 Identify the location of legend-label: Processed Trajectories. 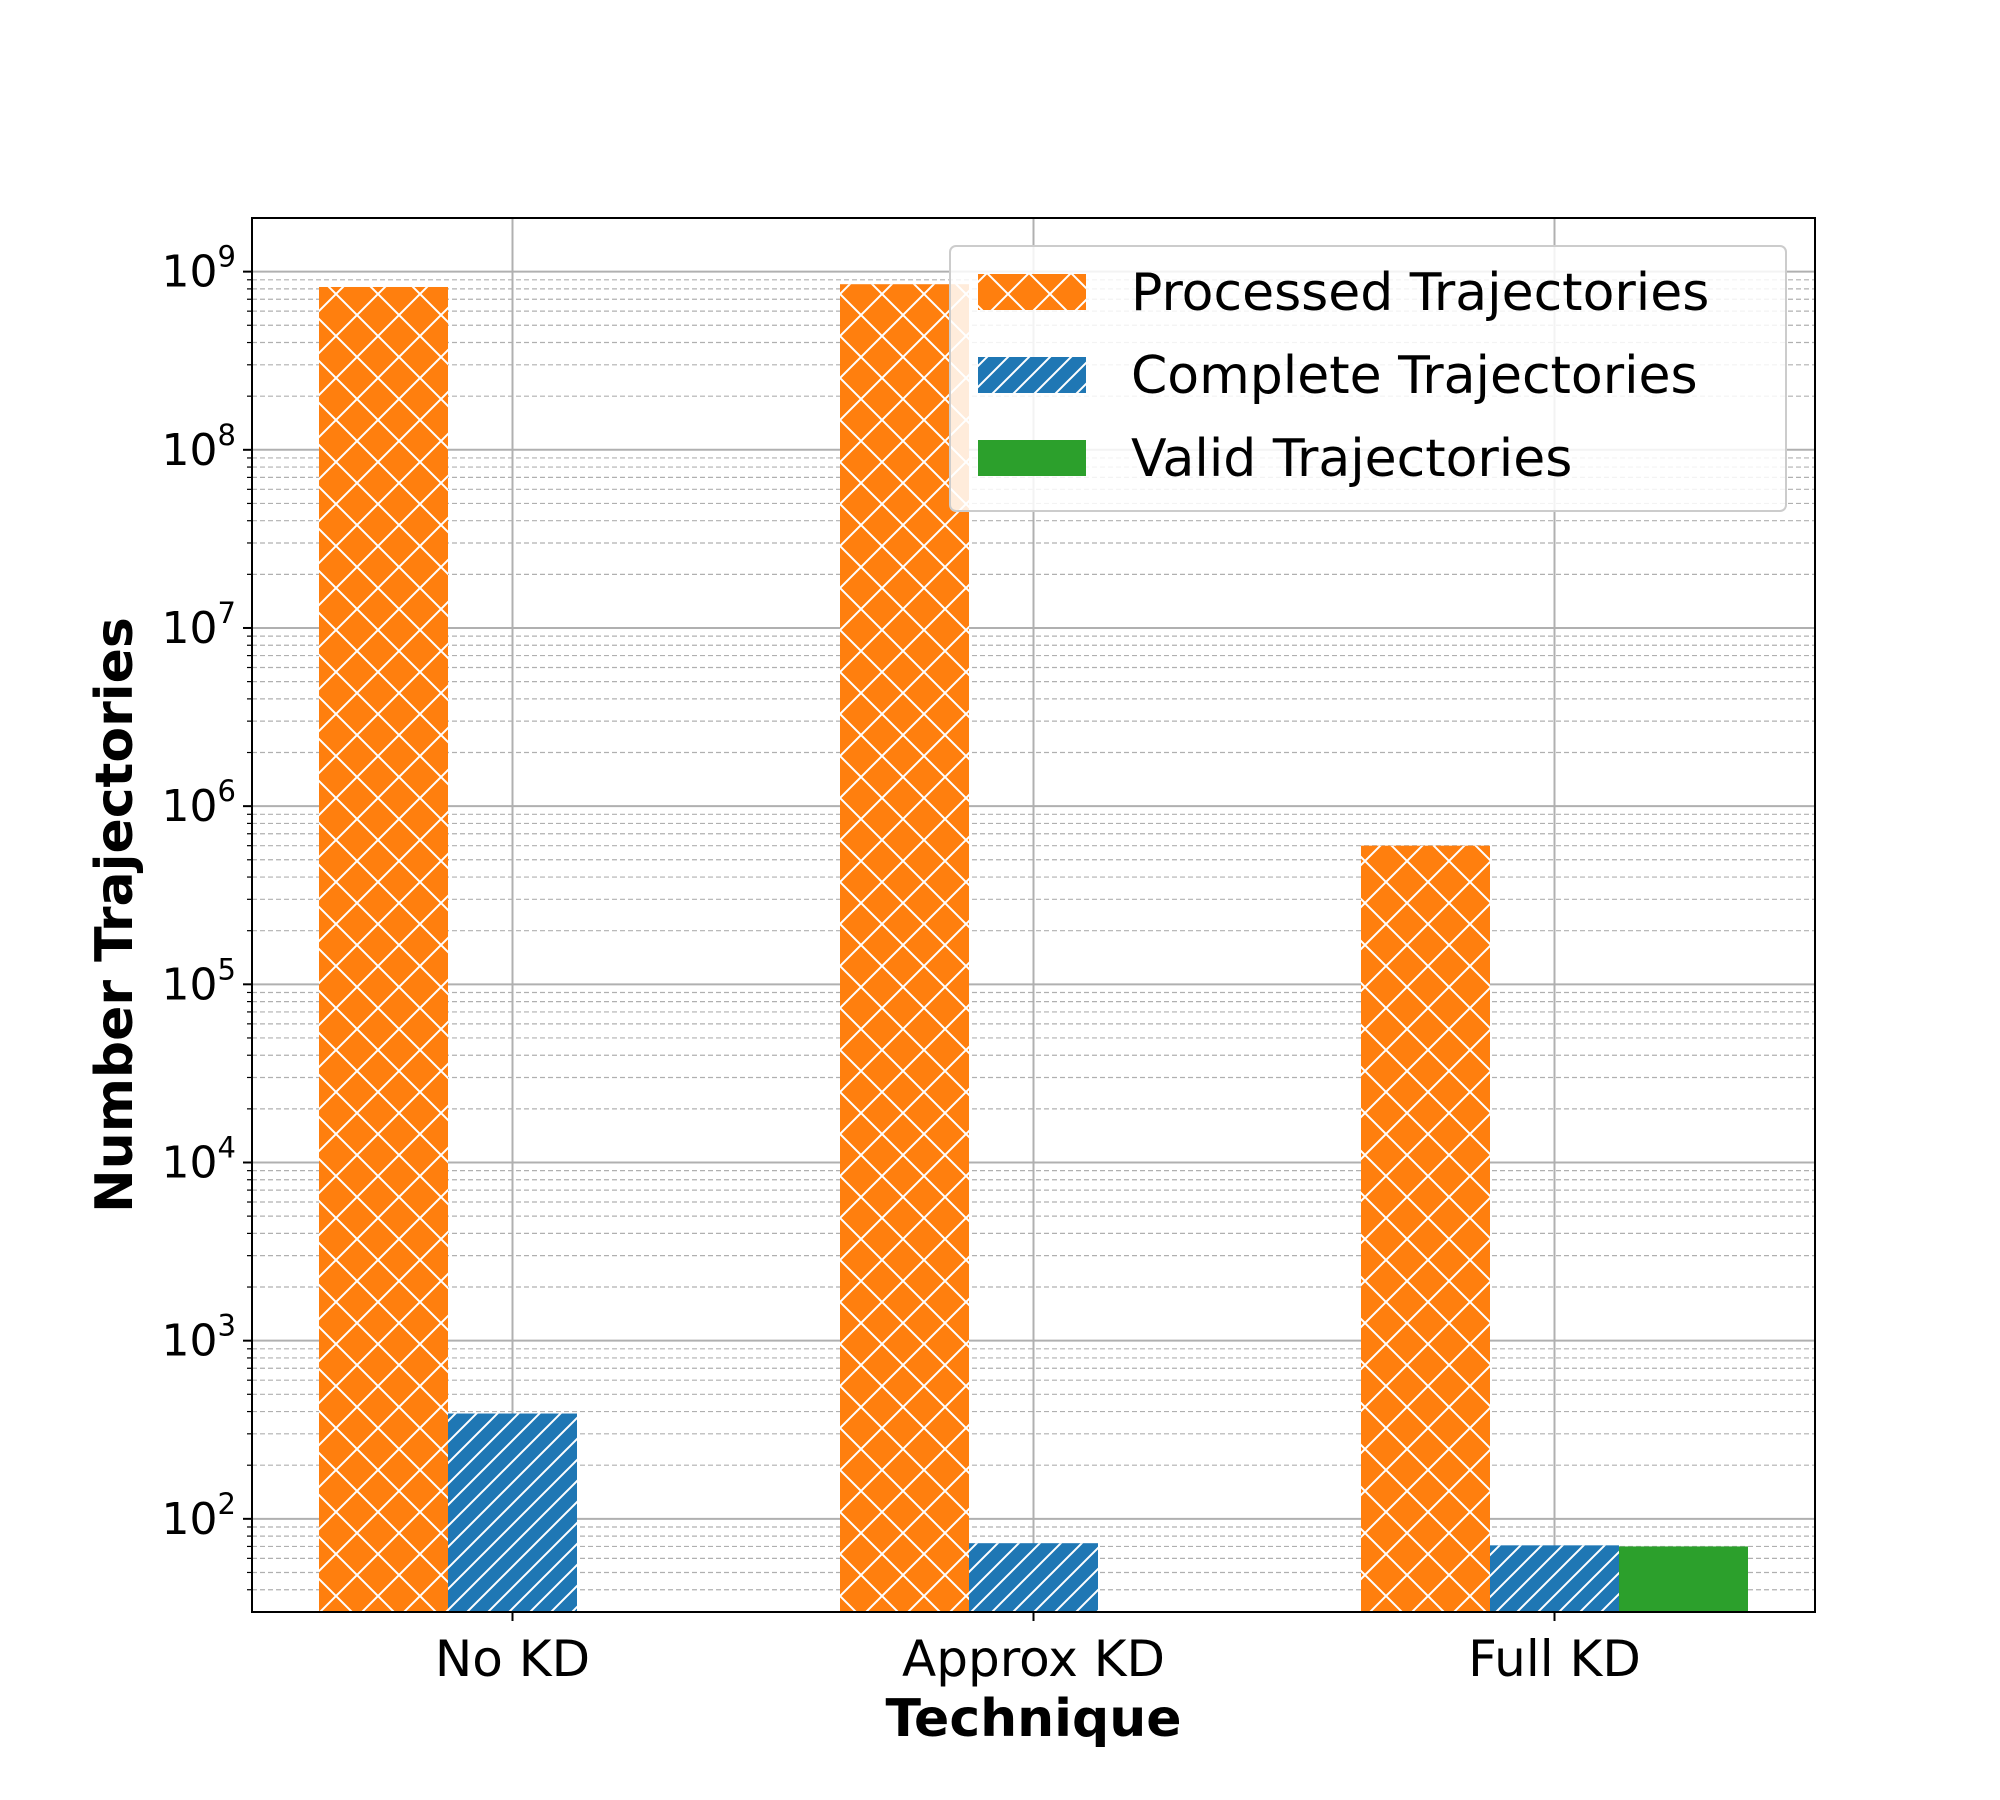
(1420, 293).